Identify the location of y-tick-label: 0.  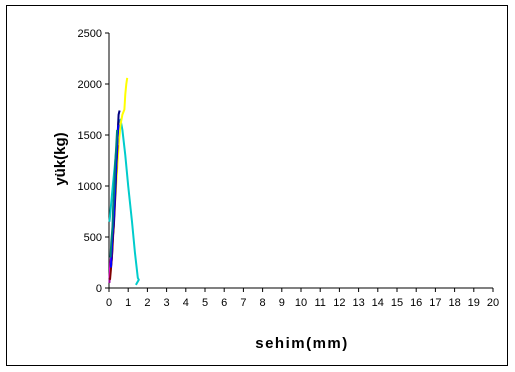
(99, 289).